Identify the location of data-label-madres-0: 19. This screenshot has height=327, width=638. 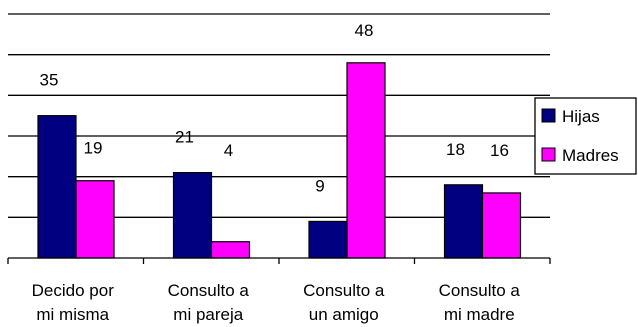
(93, 148).